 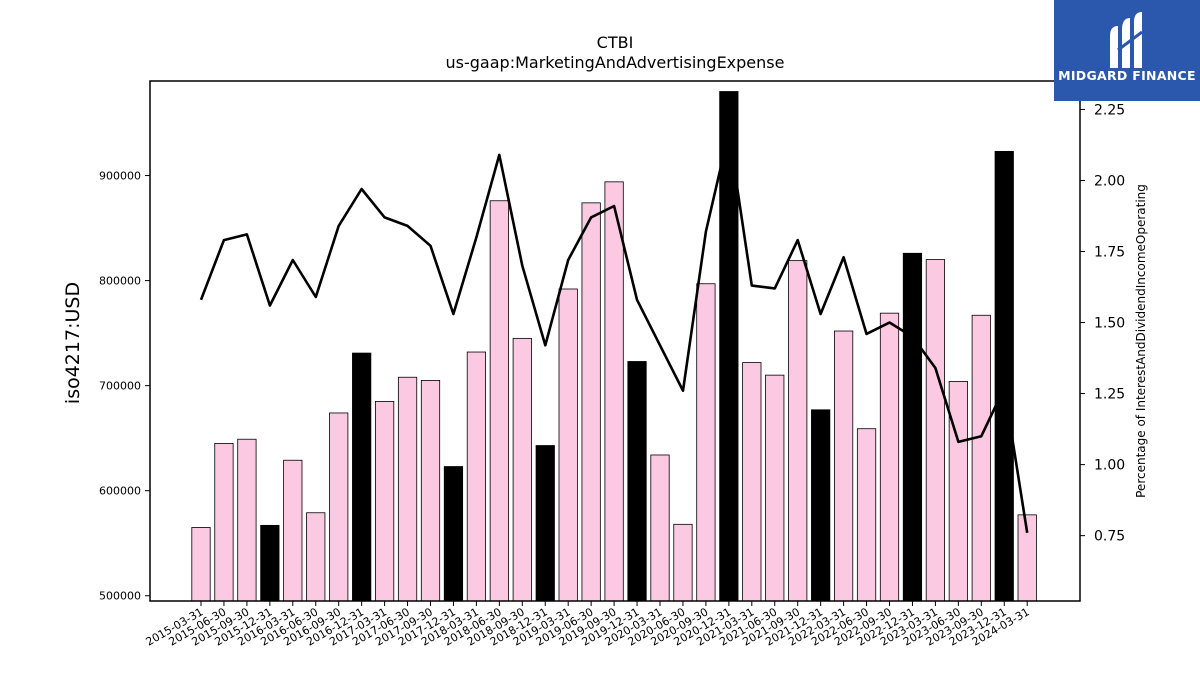 What do you see at coordinates (1127, 75) in the screenshot?
I see `brand-name: MIDGARD FINANCE` at bounding box center [1127, 75].